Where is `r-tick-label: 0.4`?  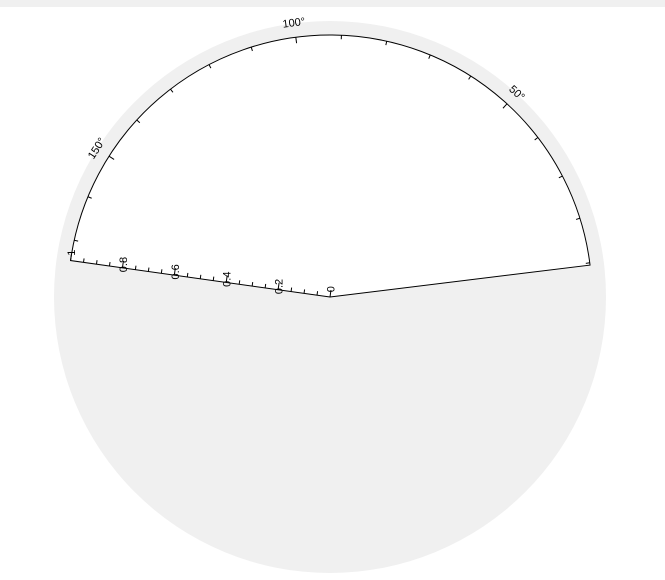
r-tick-label: 0.4 is located at coordinates (228, 279).